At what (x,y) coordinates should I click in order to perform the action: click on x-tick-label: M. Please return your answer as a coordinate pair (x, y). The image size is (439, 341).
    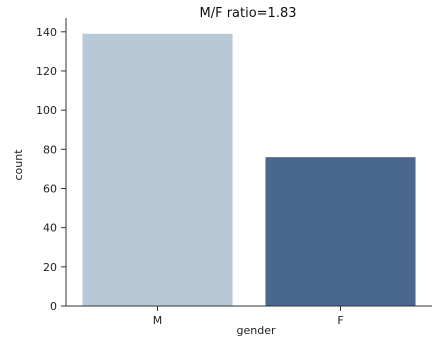
    Looking at the image, I should click on (158, 320).